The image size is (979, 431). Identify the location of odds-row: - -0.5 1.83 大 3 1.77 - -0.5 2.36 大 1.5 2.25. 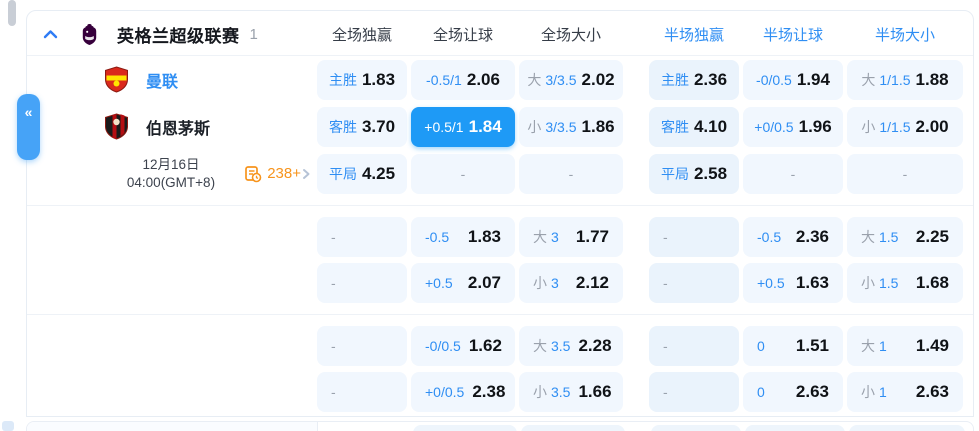
(500, 237).